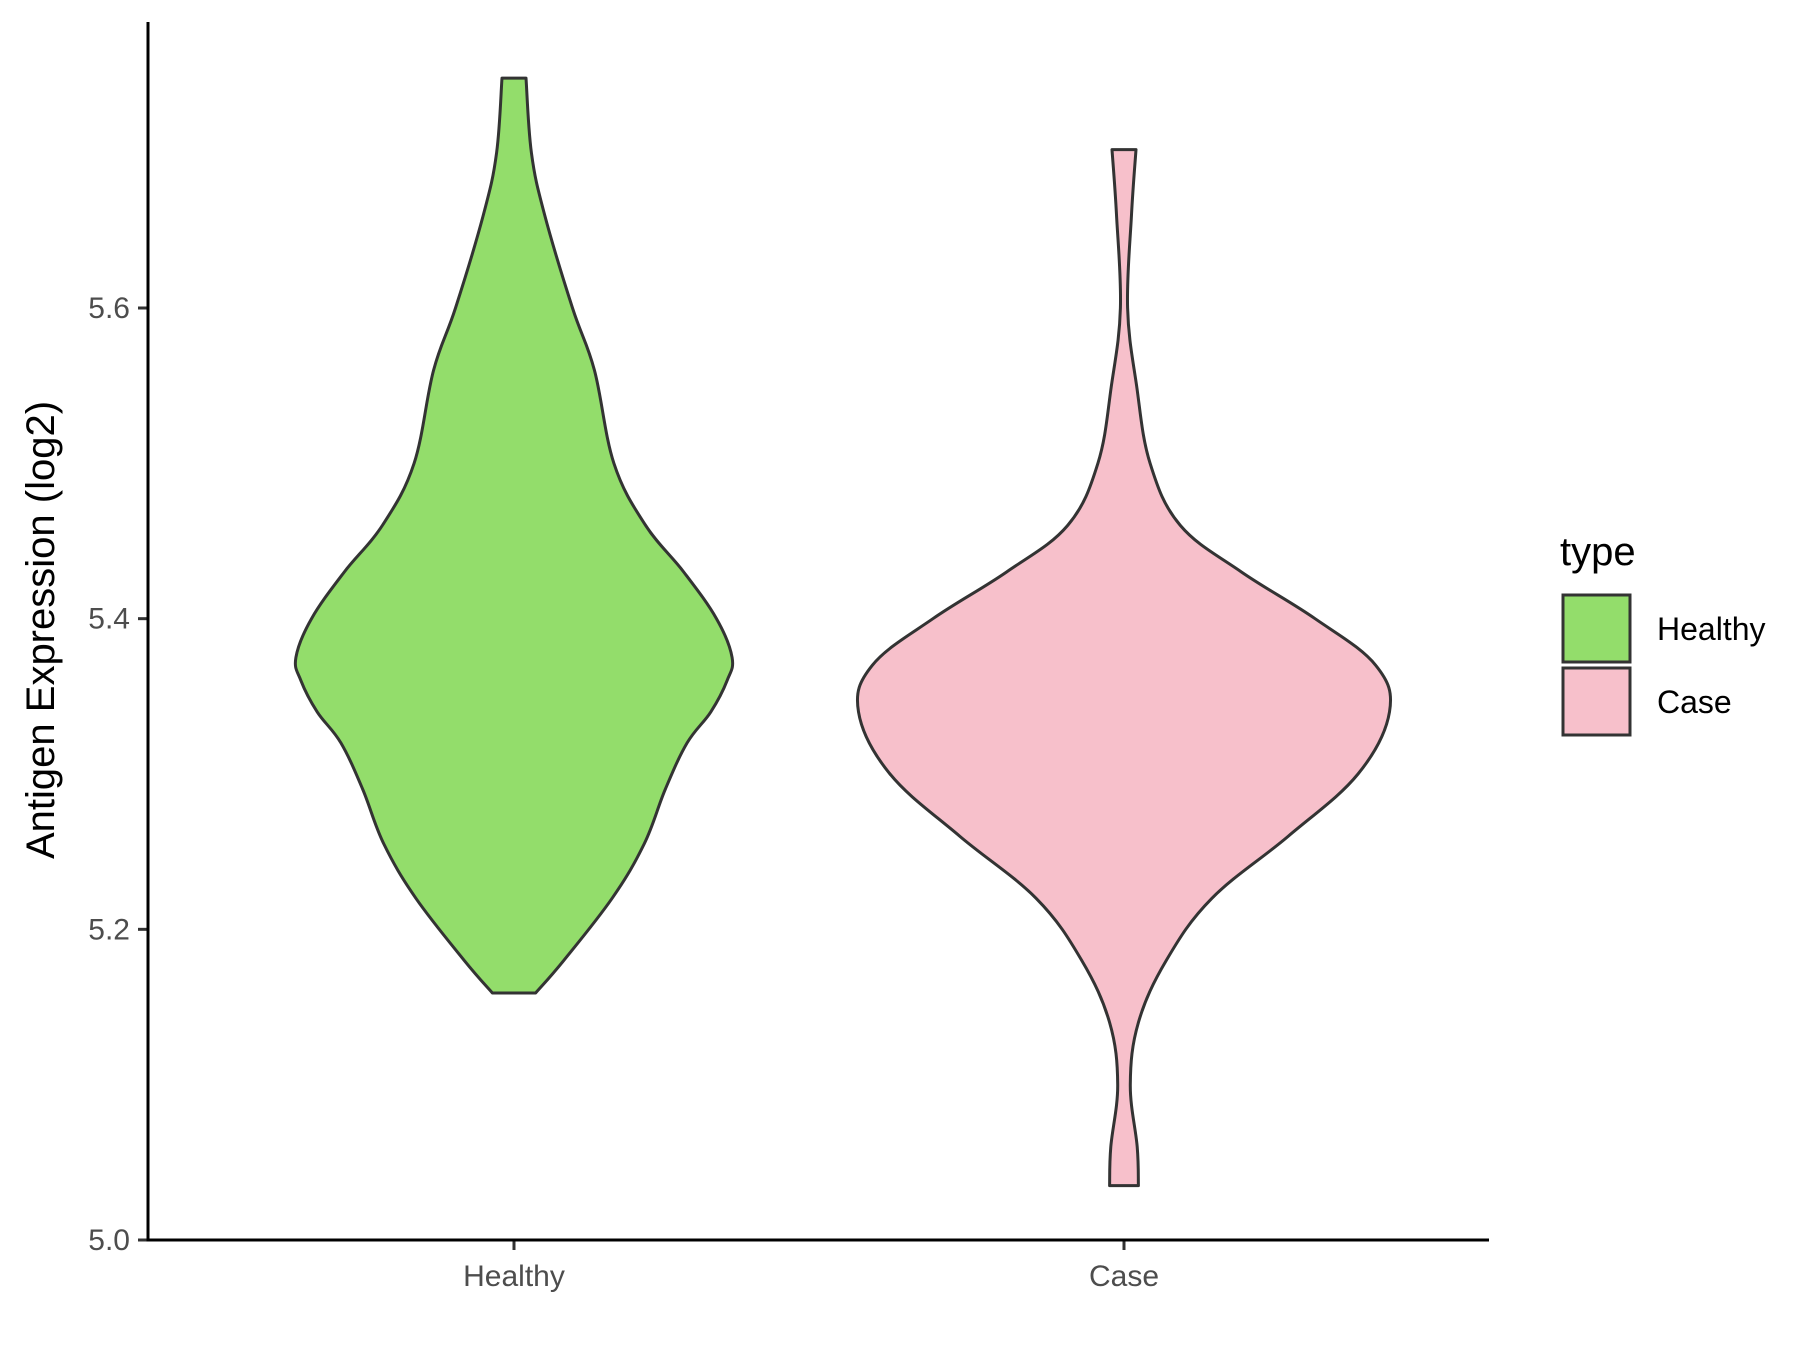  I want to click on legend-label-case: Case, so click(1694, 702).